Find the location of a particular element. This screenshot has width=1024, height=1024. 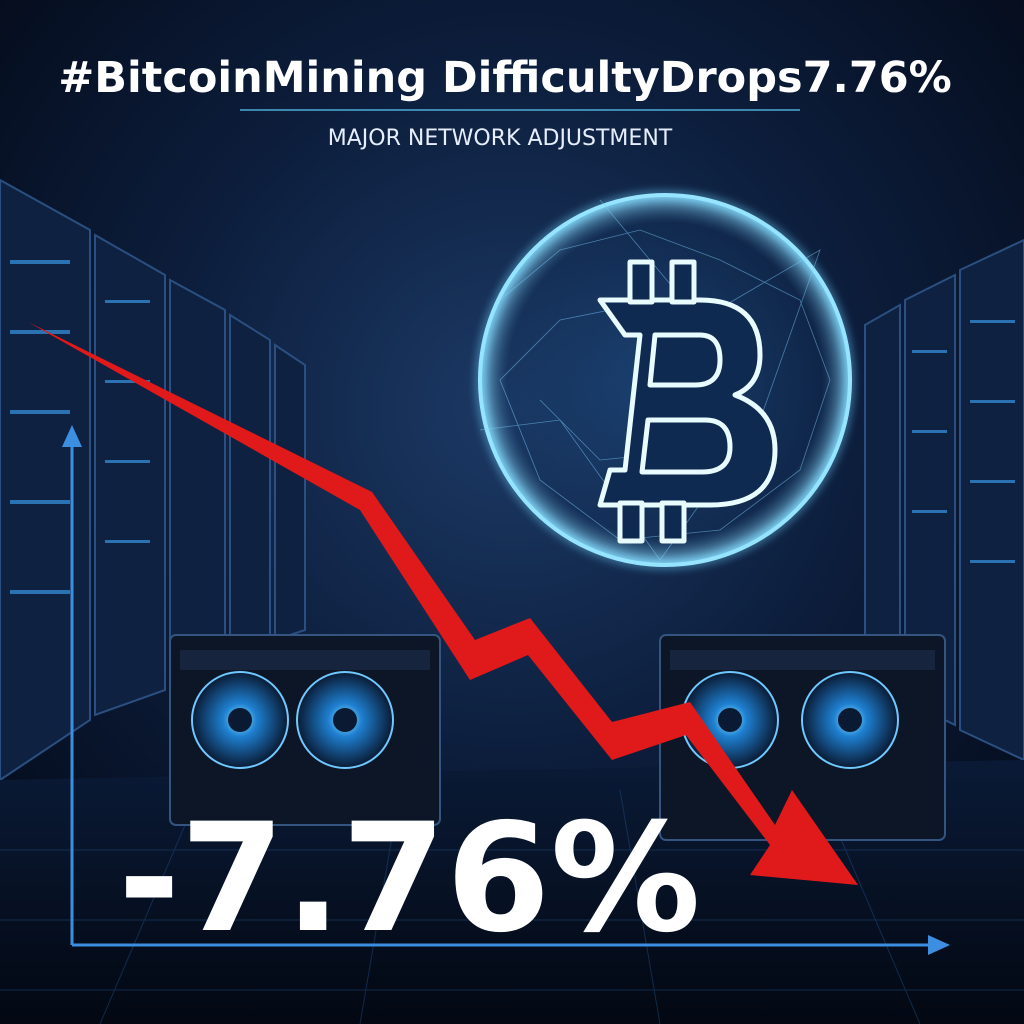

rack-lights-right is located at coordinates (963, 441).